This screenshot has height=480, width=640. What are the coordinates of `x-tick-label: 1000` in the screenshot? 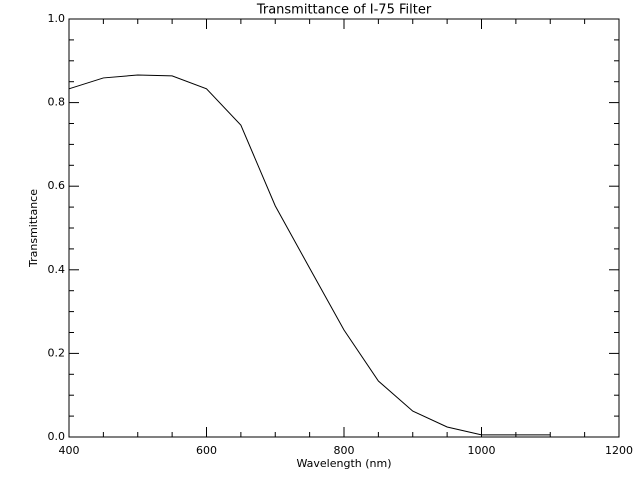 It's located at (482, 450).